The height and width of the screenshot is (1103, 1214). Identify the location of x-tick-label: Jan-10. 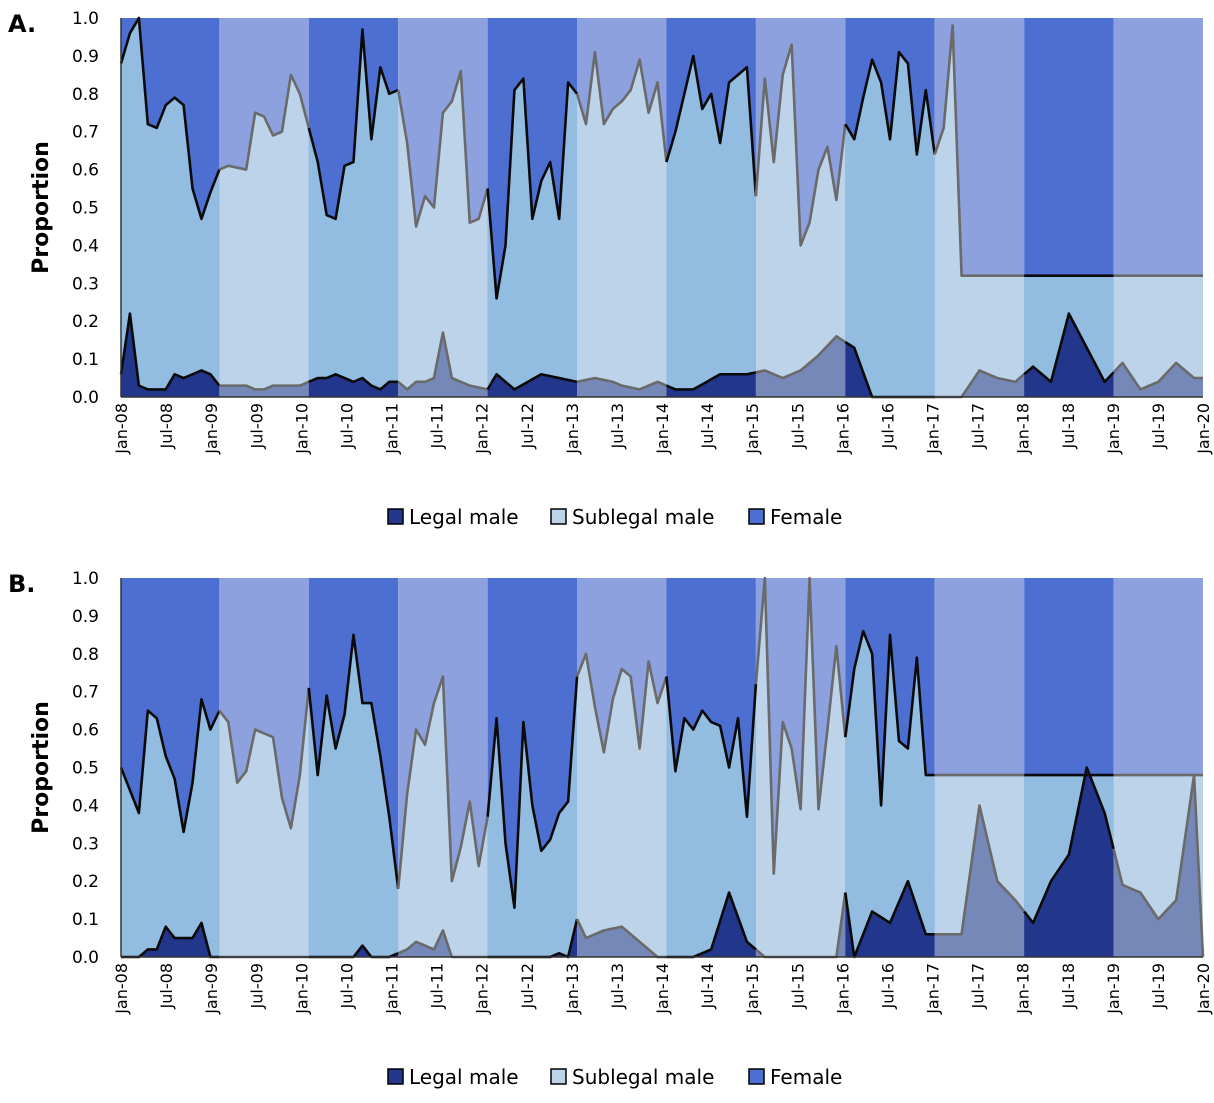
(301, 989).